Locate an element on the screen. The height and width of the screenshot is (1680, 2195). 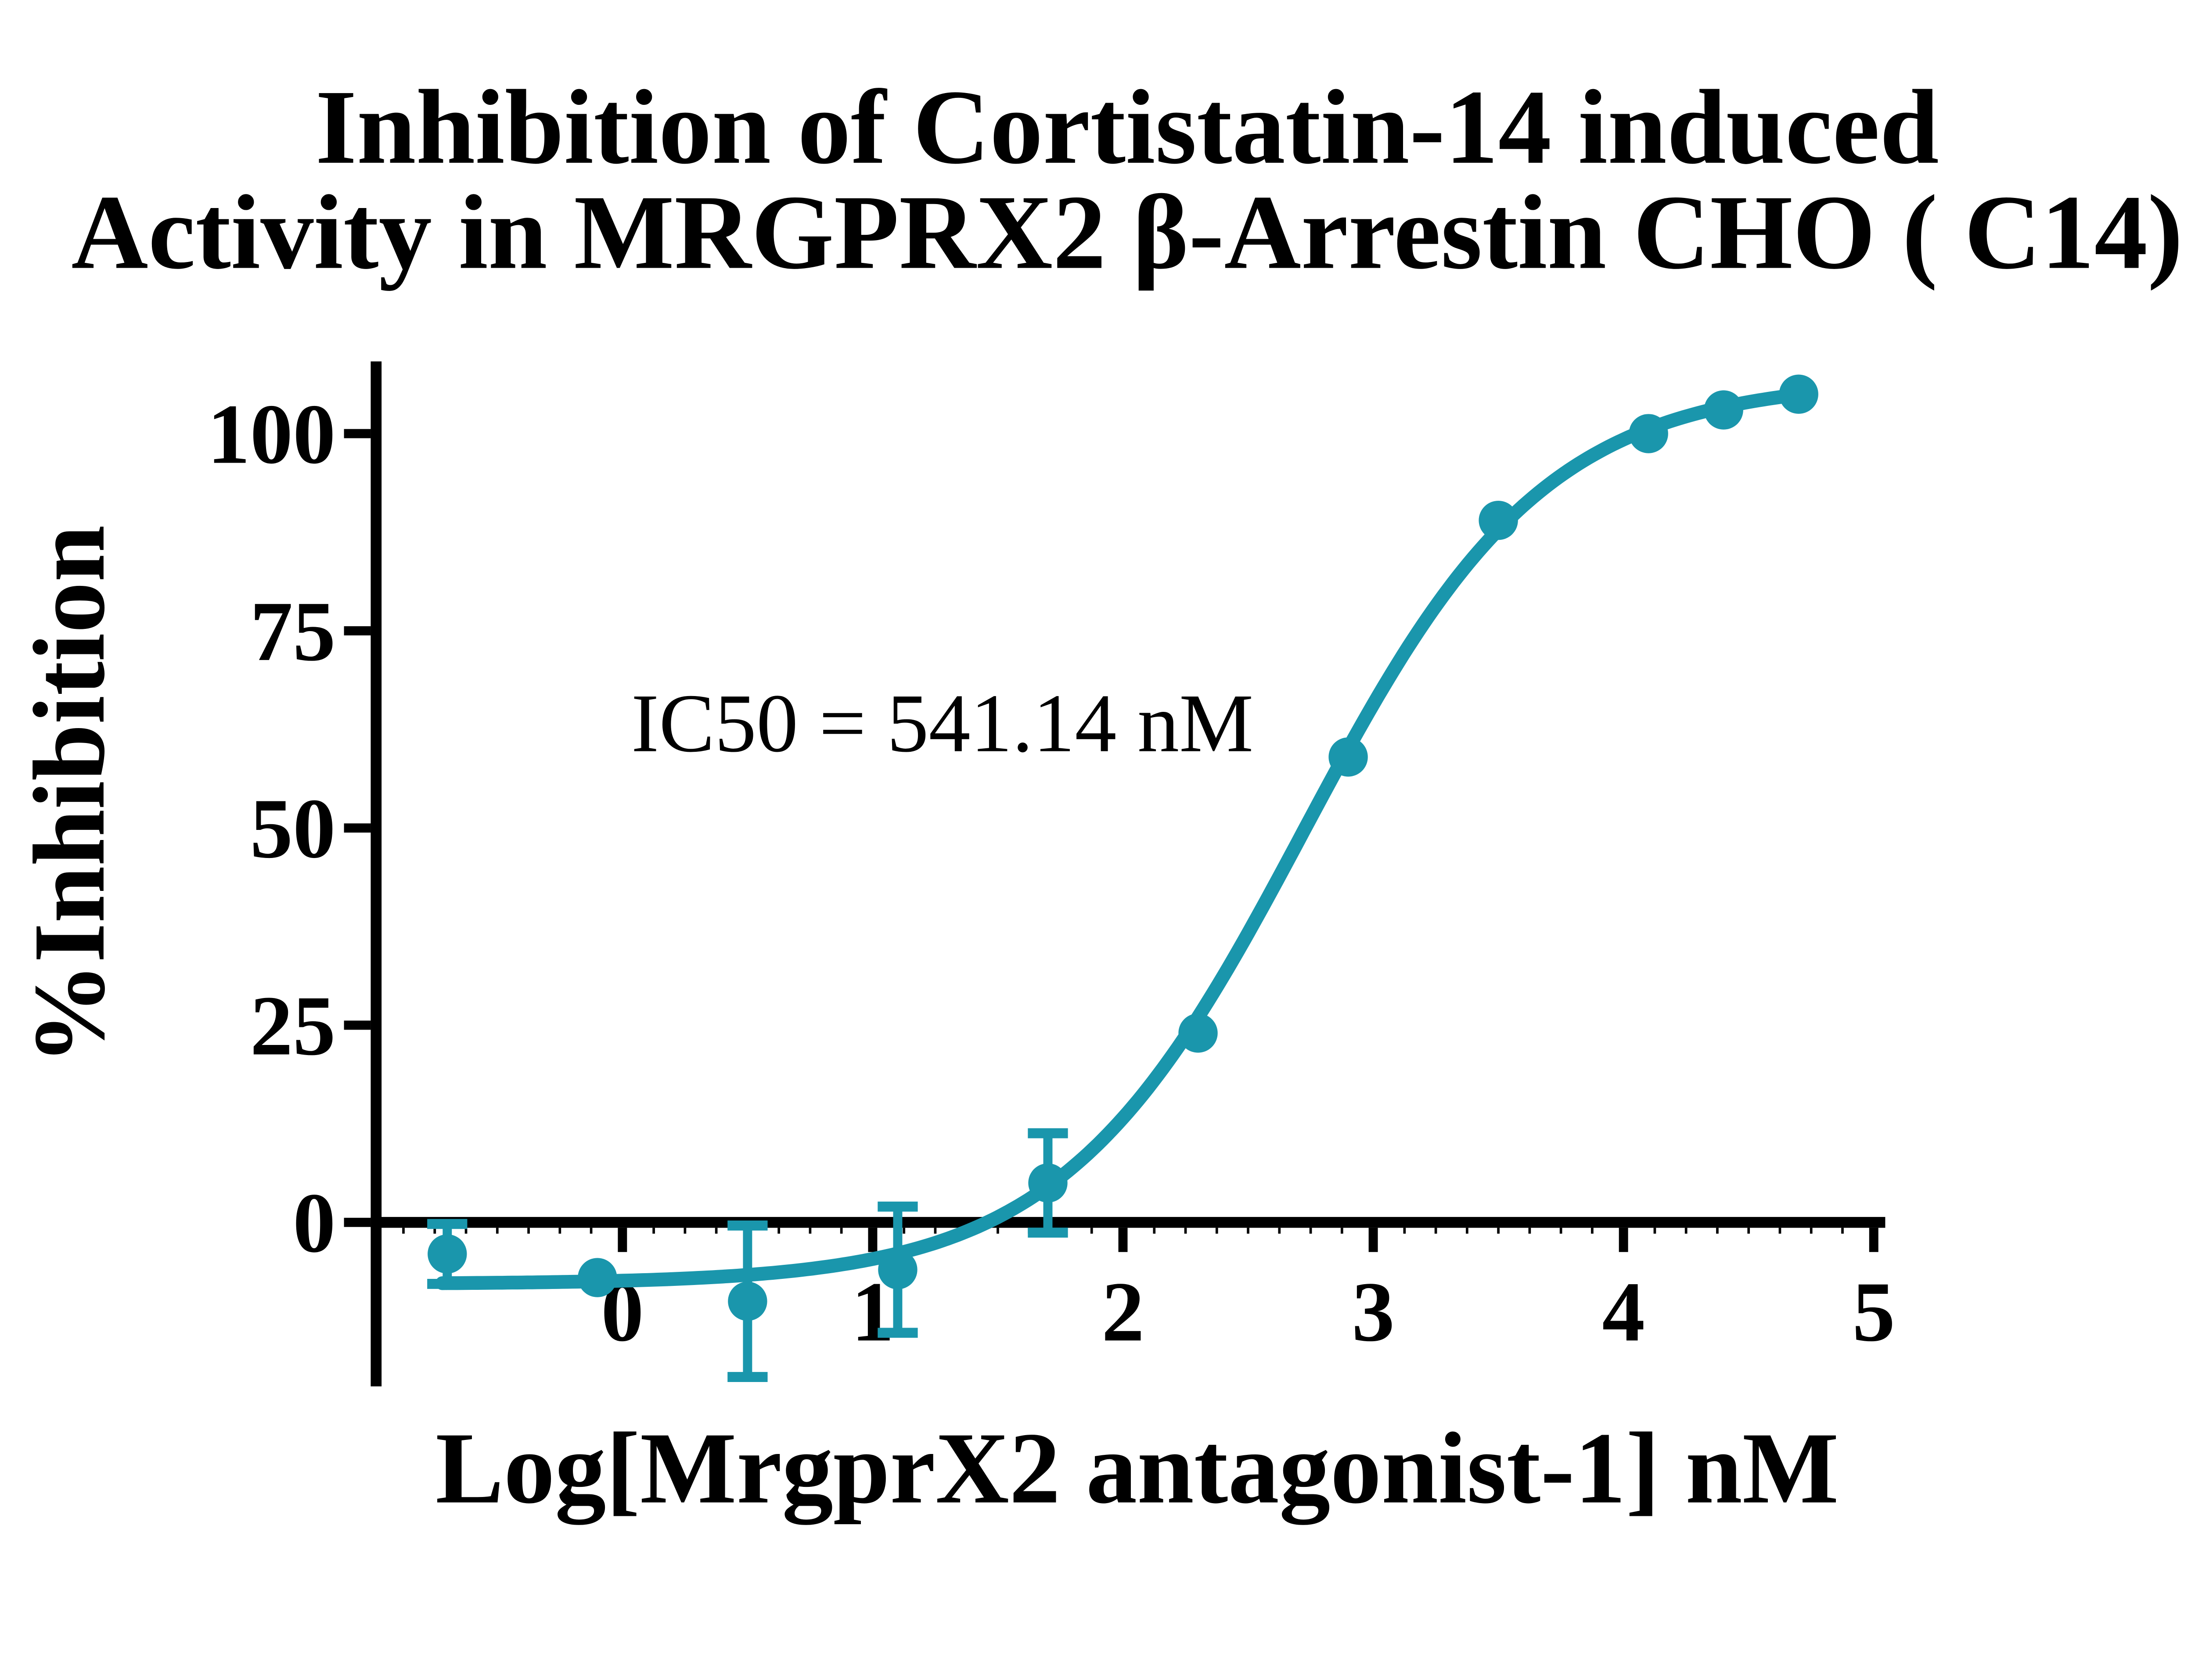
y-tick-label: 50 is located at coordinates (293, 828).